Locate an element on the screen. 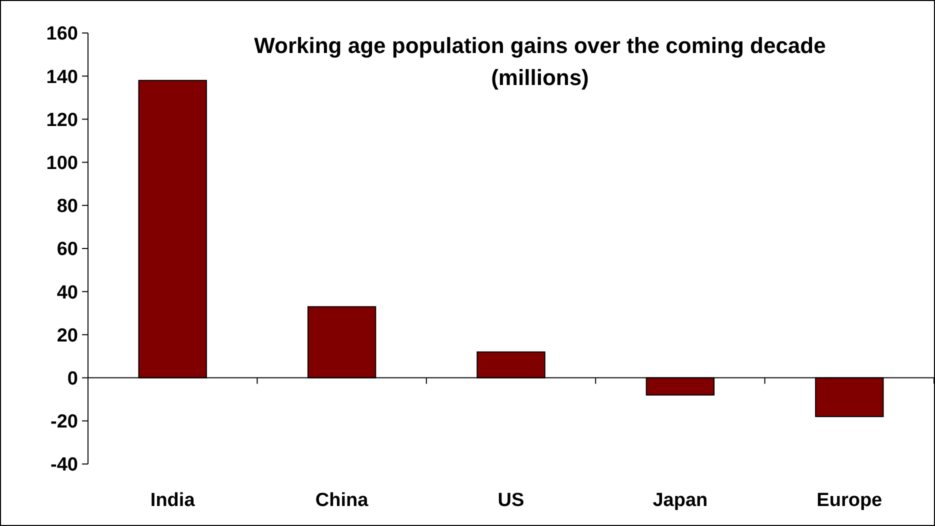  x-tick-label: India is located at coordinates (173, 500).